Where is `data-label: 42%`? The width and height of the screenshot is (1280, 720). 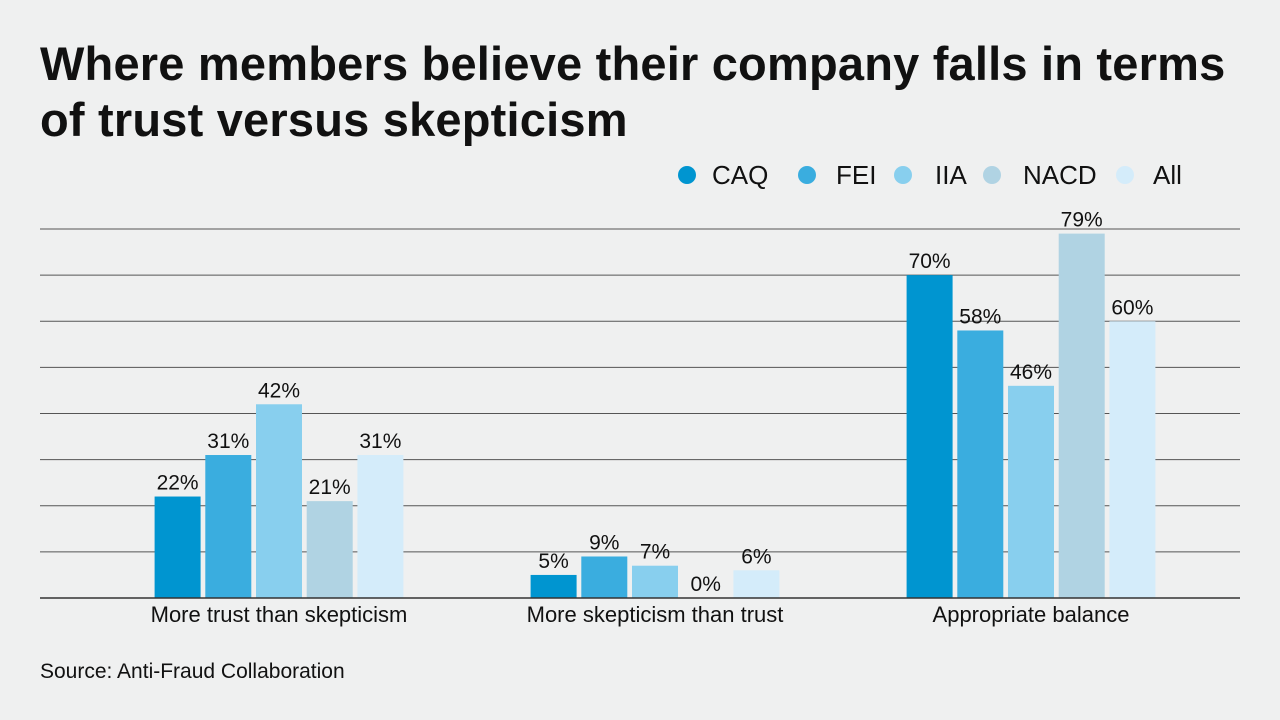
data-label: 42% is located at coordinates (279, 390).